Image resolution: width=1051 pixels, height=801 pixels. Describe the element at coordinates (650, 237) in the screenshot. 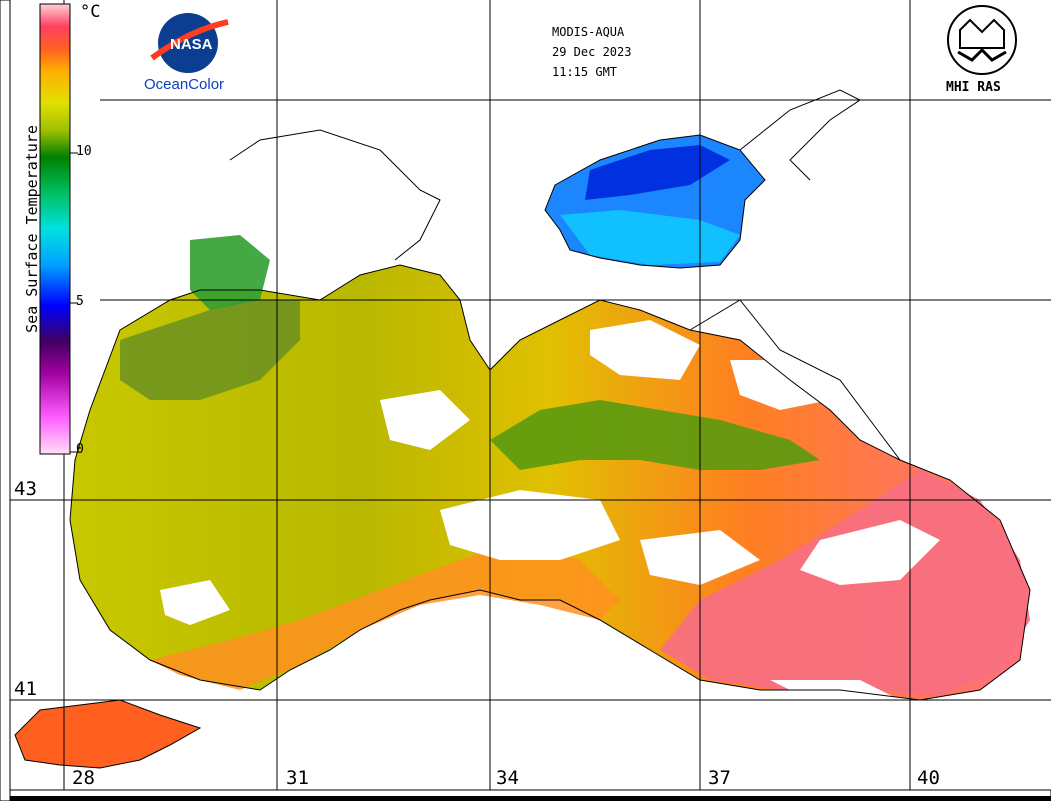

I see `azov-cyan-region` at that location.